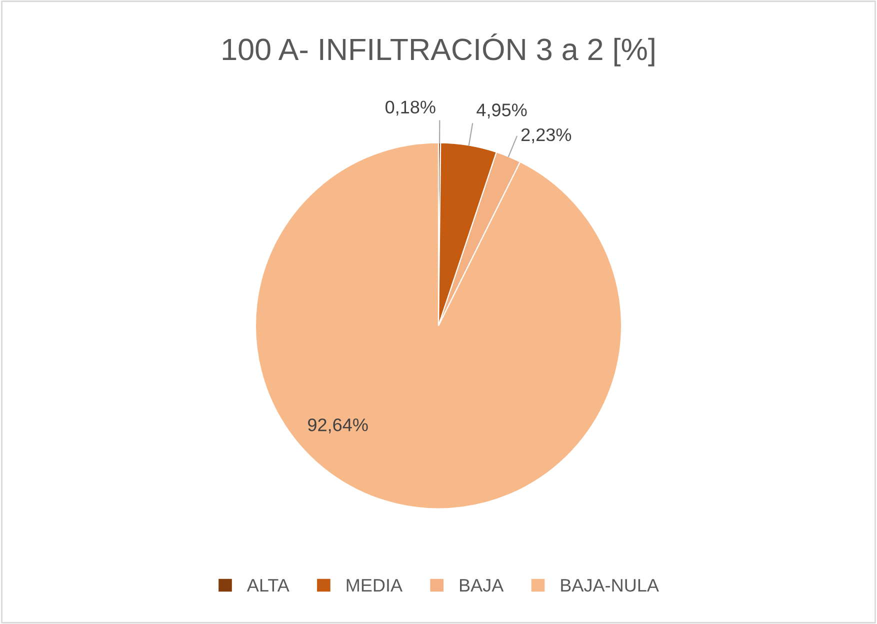 Image resolution: width=877 pixels, height=624 pixels. What do you see at coordinates (610, 585) in the screenshot?
I see `legend-label: BAJA-NULA` at bounding box center [610, 585].